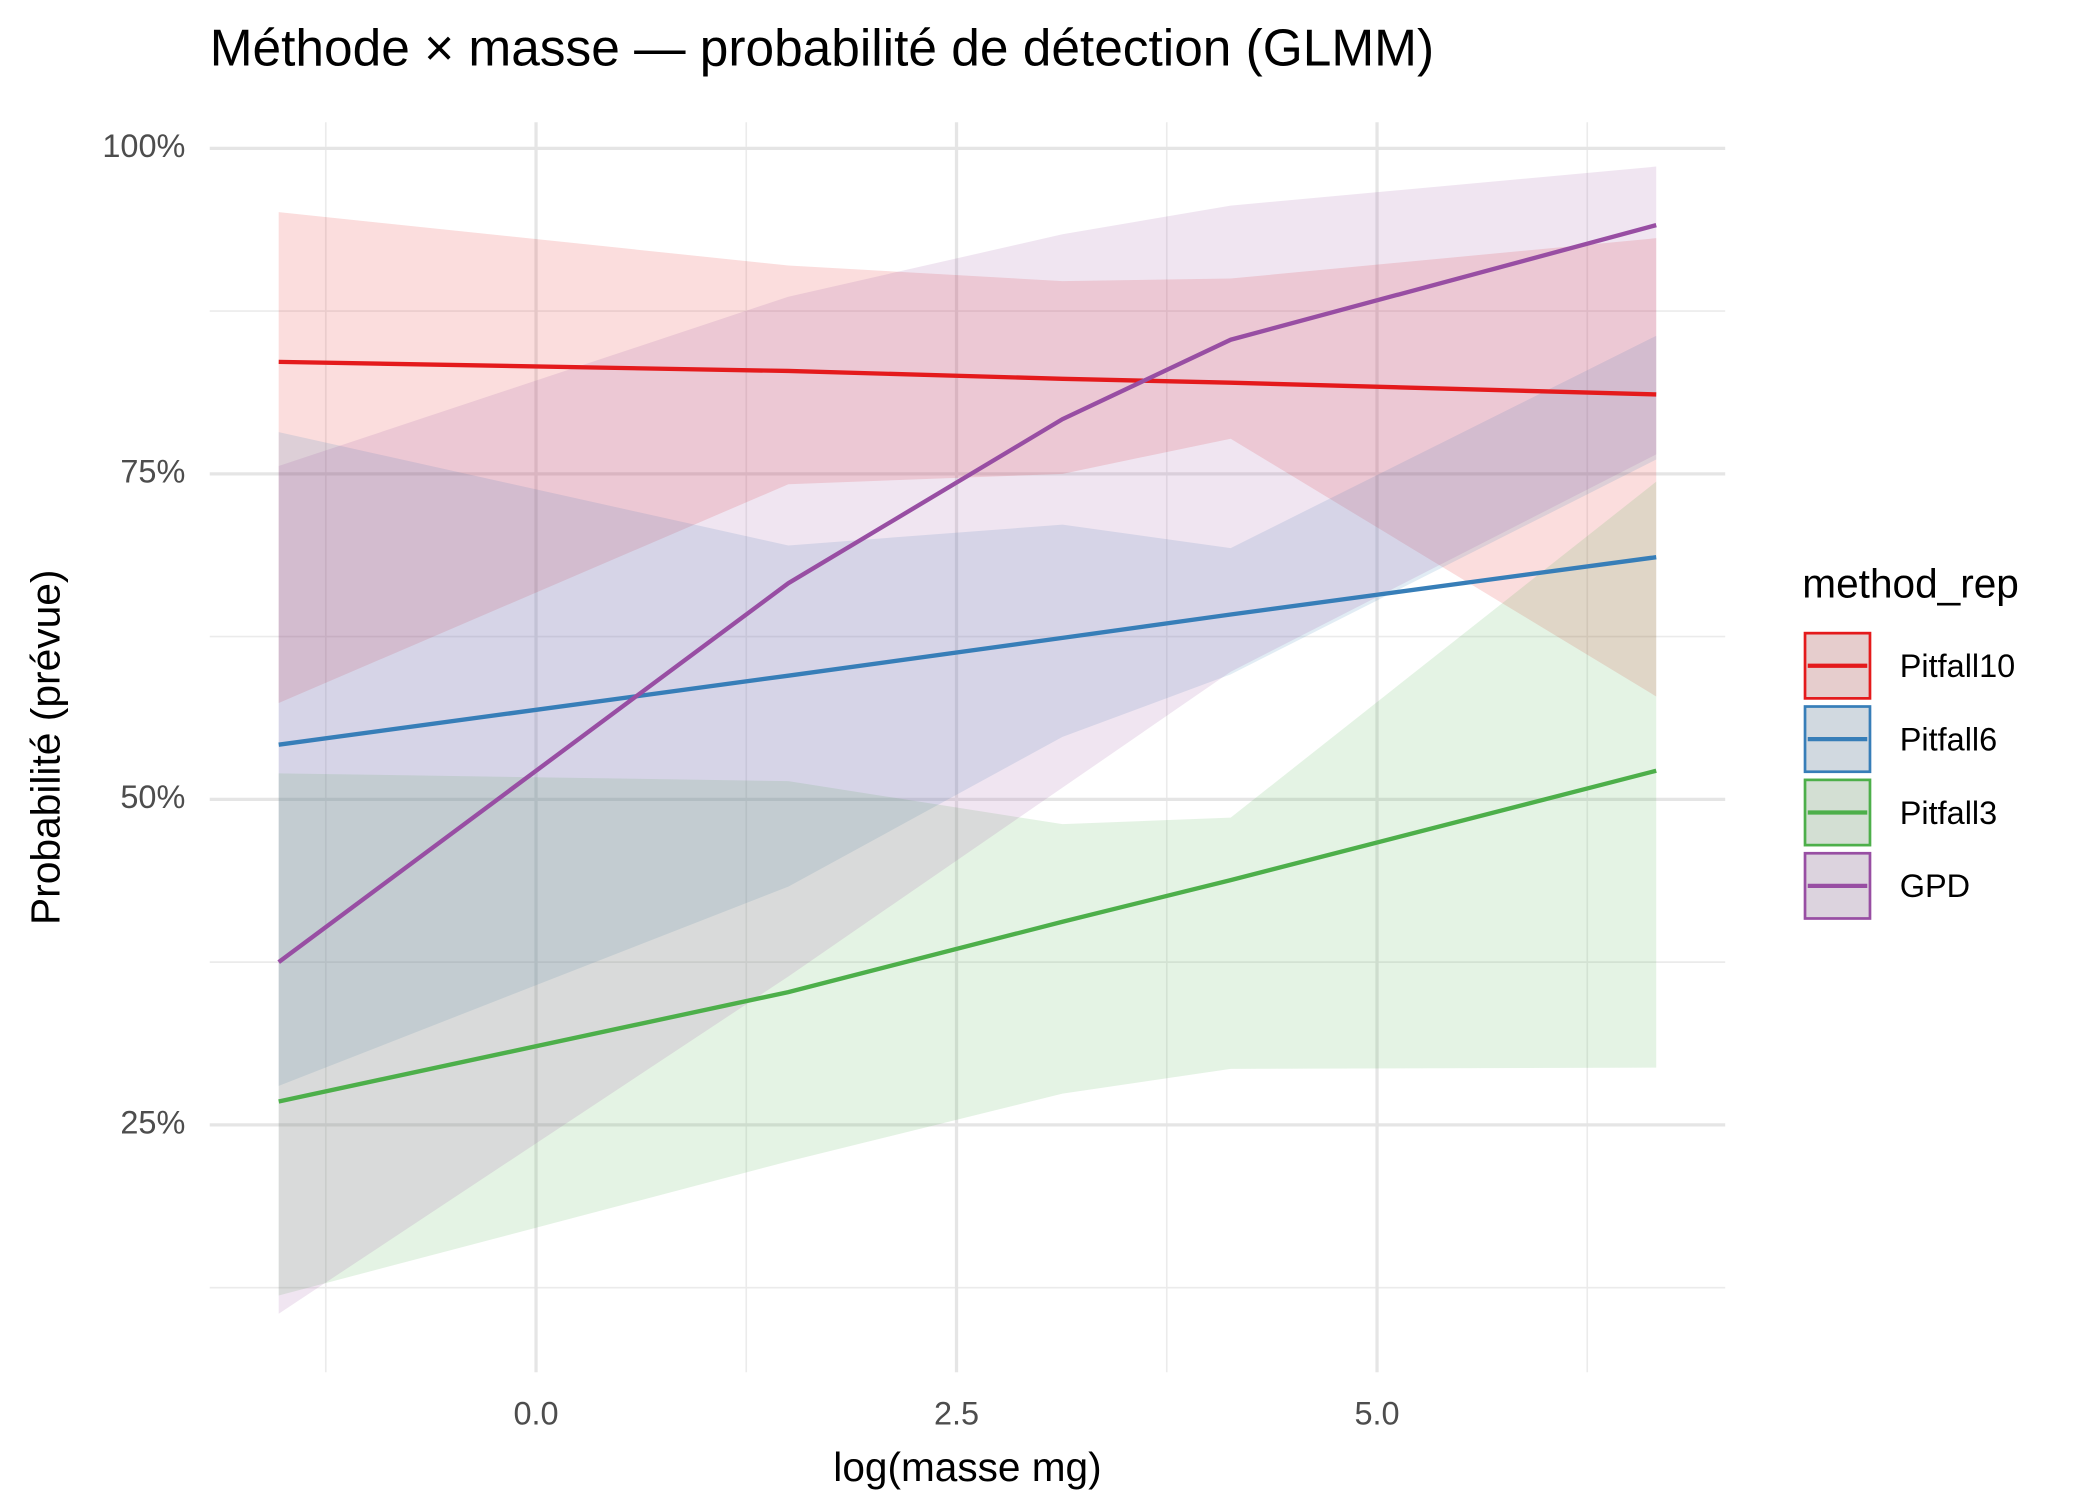  Describe the element at coordinates (1957, 666) in the screenshot. I see `legend-label: Pitfall10` at that location.